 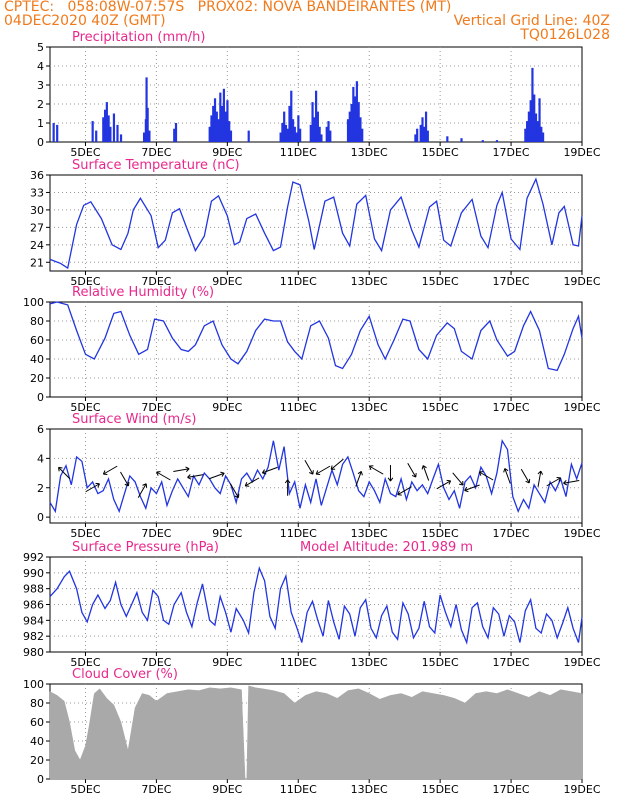 I want to click on header-vertical-grid-note: Vertical Grid Line: 40Z, so click(x=531, y=21).